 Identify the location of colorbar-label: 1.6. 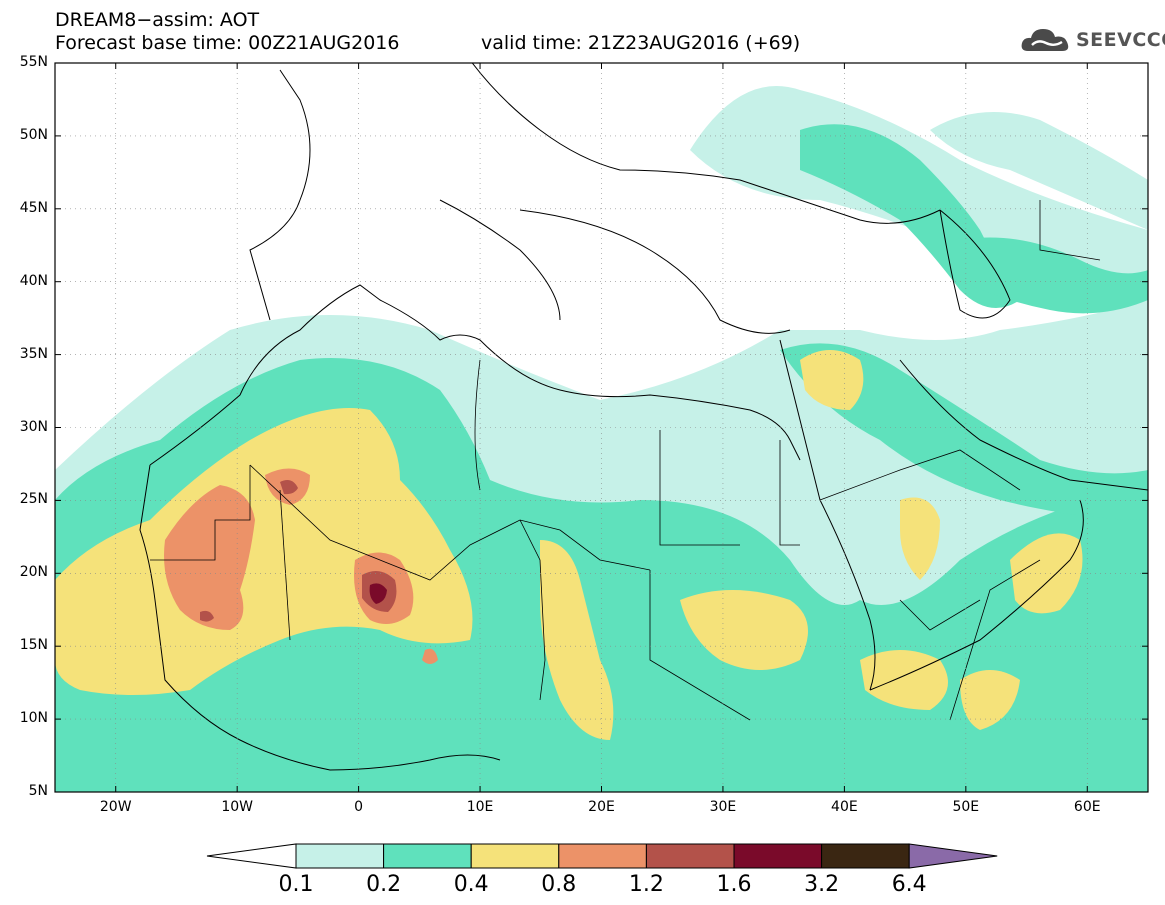
(734, 884).